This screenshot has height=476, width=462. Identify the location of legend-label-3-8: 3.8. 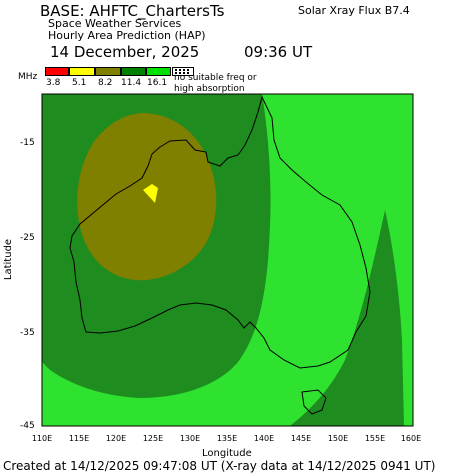
(53, 83).